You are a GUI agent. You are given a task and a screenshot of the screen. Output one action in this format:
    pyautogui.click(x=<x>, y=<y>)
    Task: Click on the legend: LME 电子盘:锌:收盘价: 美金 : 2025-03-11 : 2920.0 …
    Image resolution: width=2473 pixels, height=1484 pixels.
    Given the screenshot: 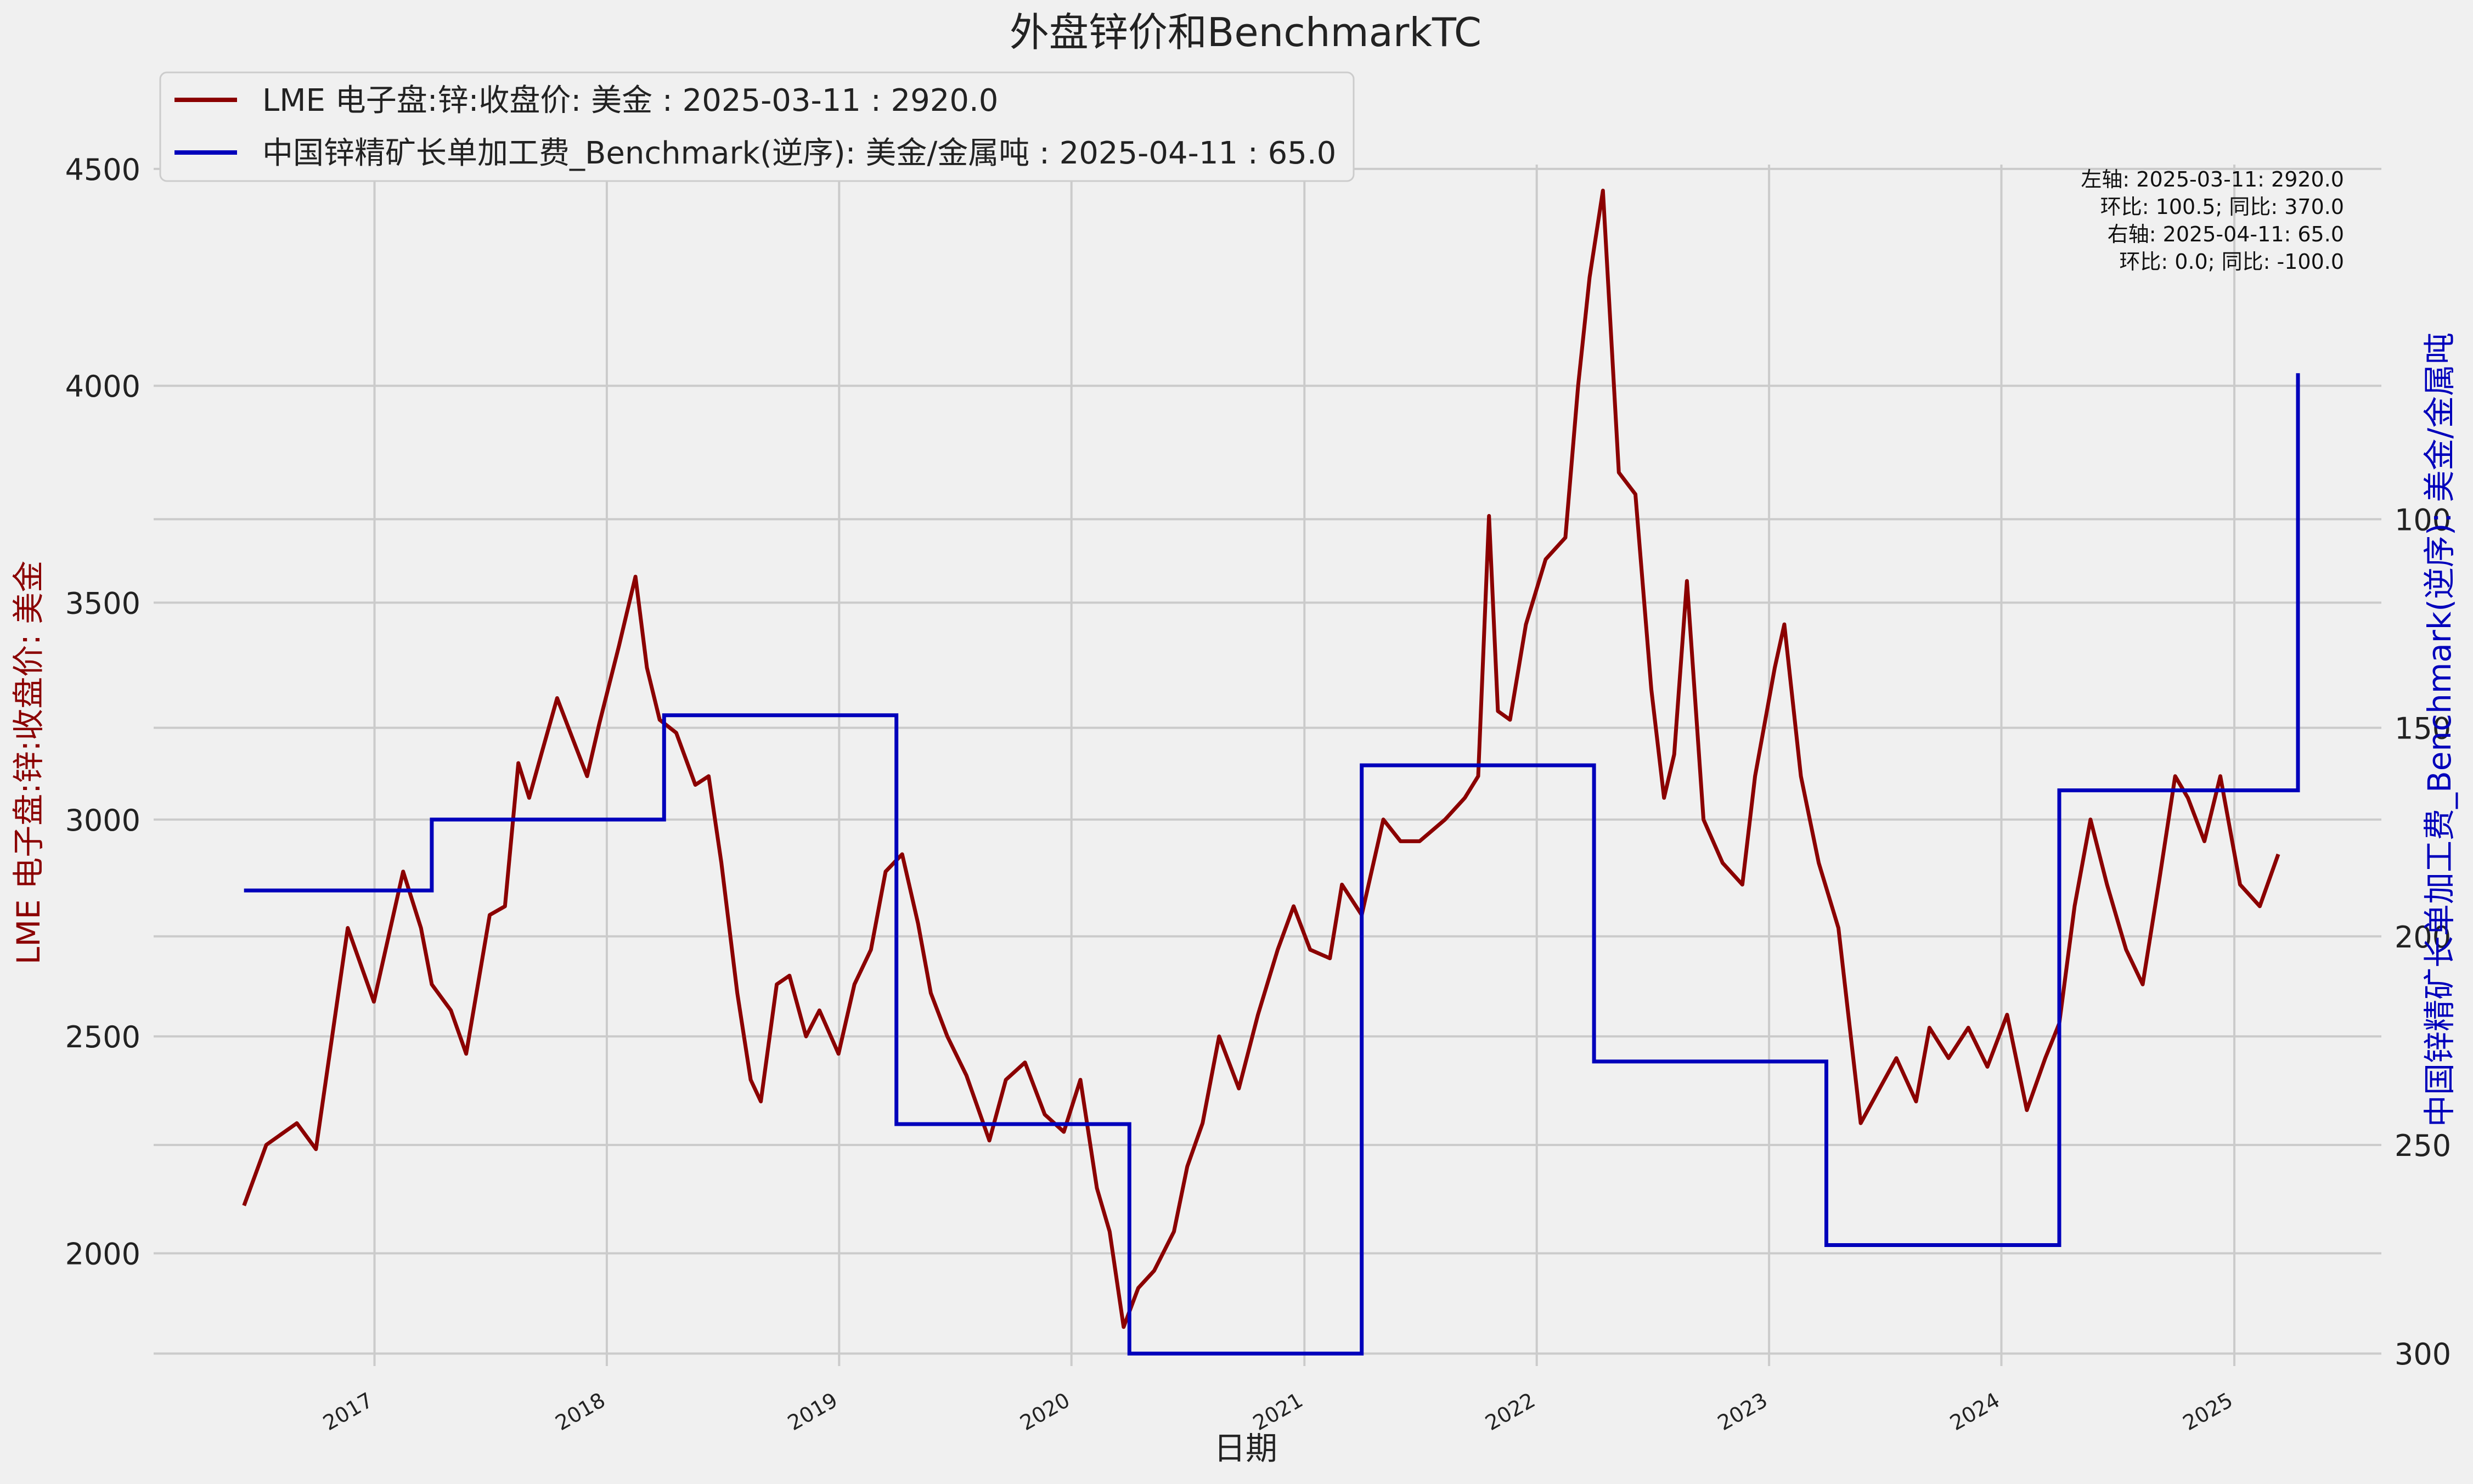 What is the action you would take?
    pyautogui.click(x=757, y=126)
    